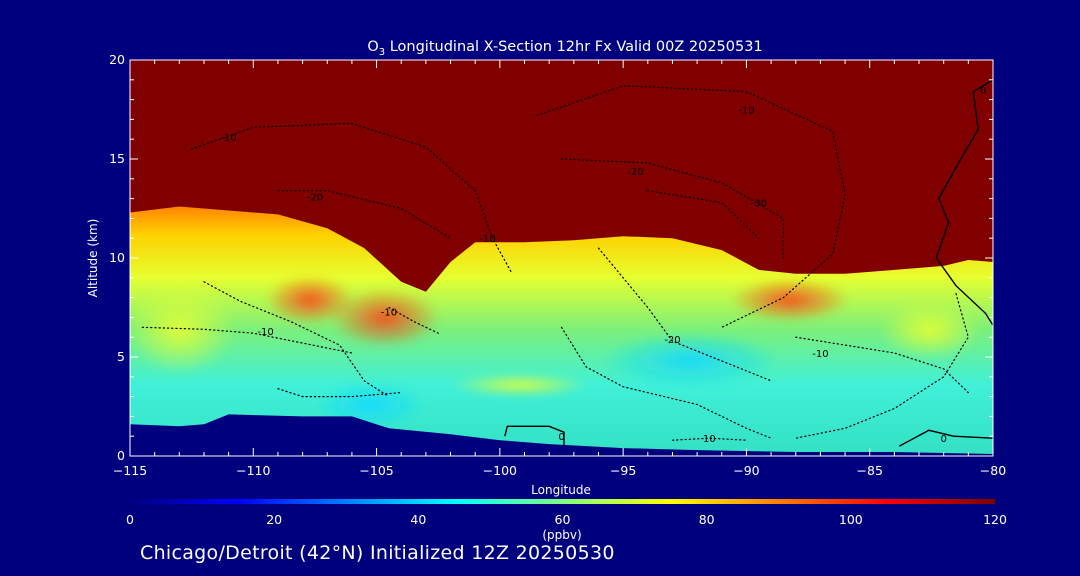 The width and height of the screenshot is (1080, 576). I want to click on colorbar-tick-label: 40, so click(418, 519).